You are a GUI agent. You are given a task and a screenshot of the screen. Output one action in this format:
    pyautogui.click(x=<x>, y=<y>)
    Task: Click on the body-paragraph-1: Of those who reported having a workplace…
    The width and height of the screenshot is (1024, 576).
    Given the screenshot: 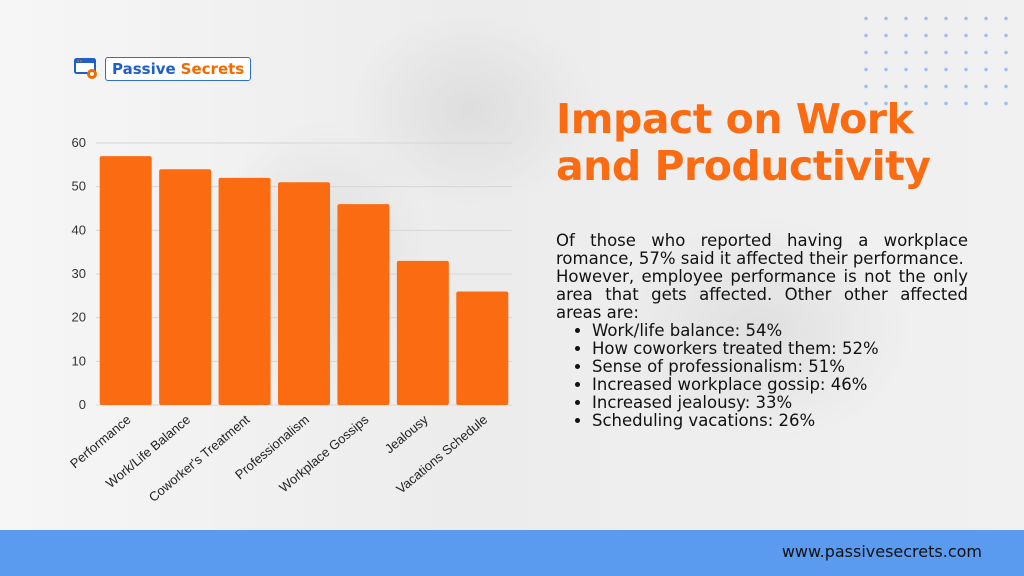 What is the action you would take?
    pyautogui.click(x=762, y=249)
    